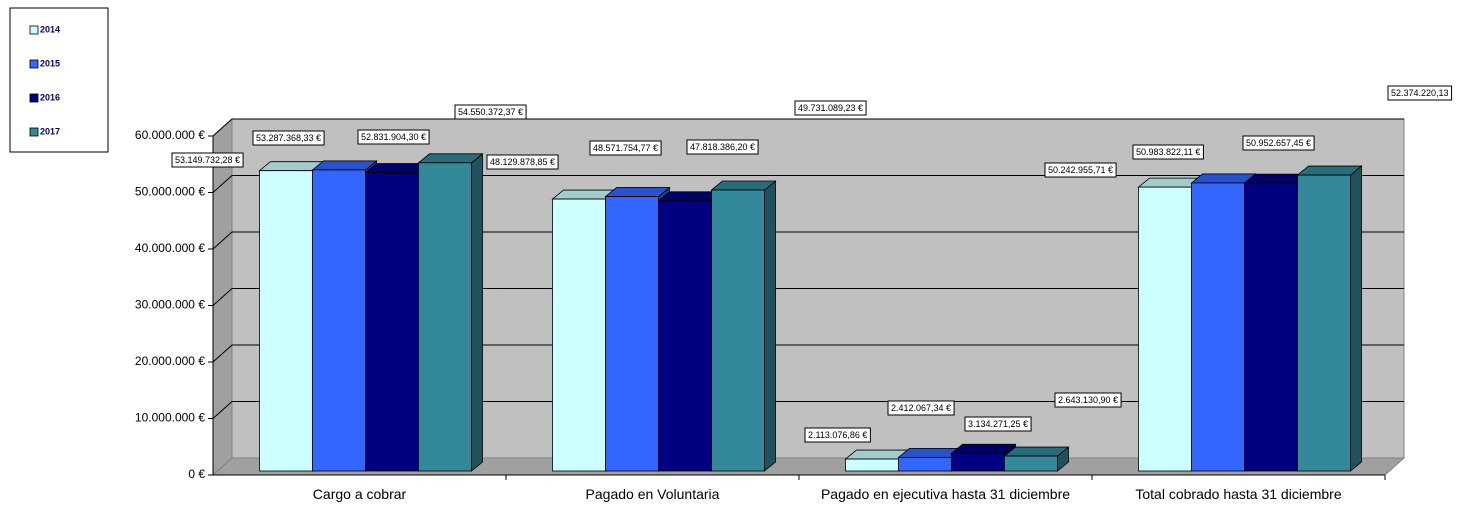 This screenshot has width=1476, height=530. I want to click on data-label: 2.643.130,90 €, so click(1088, 400).